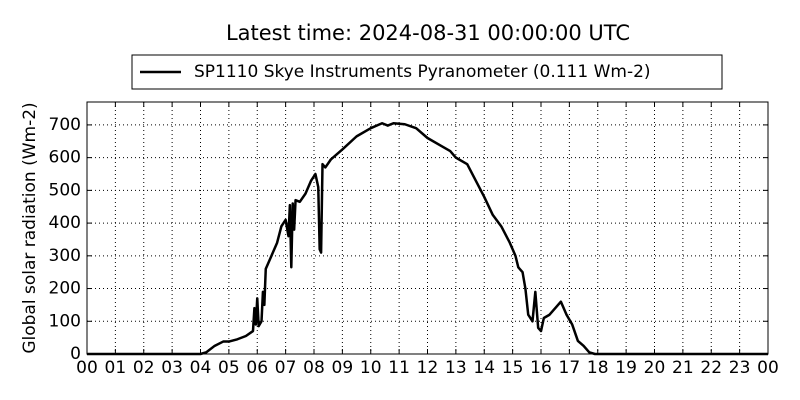 This screenshot has width=800, height=400. I want to click on y-tick-label: 100, so click(65, 321).